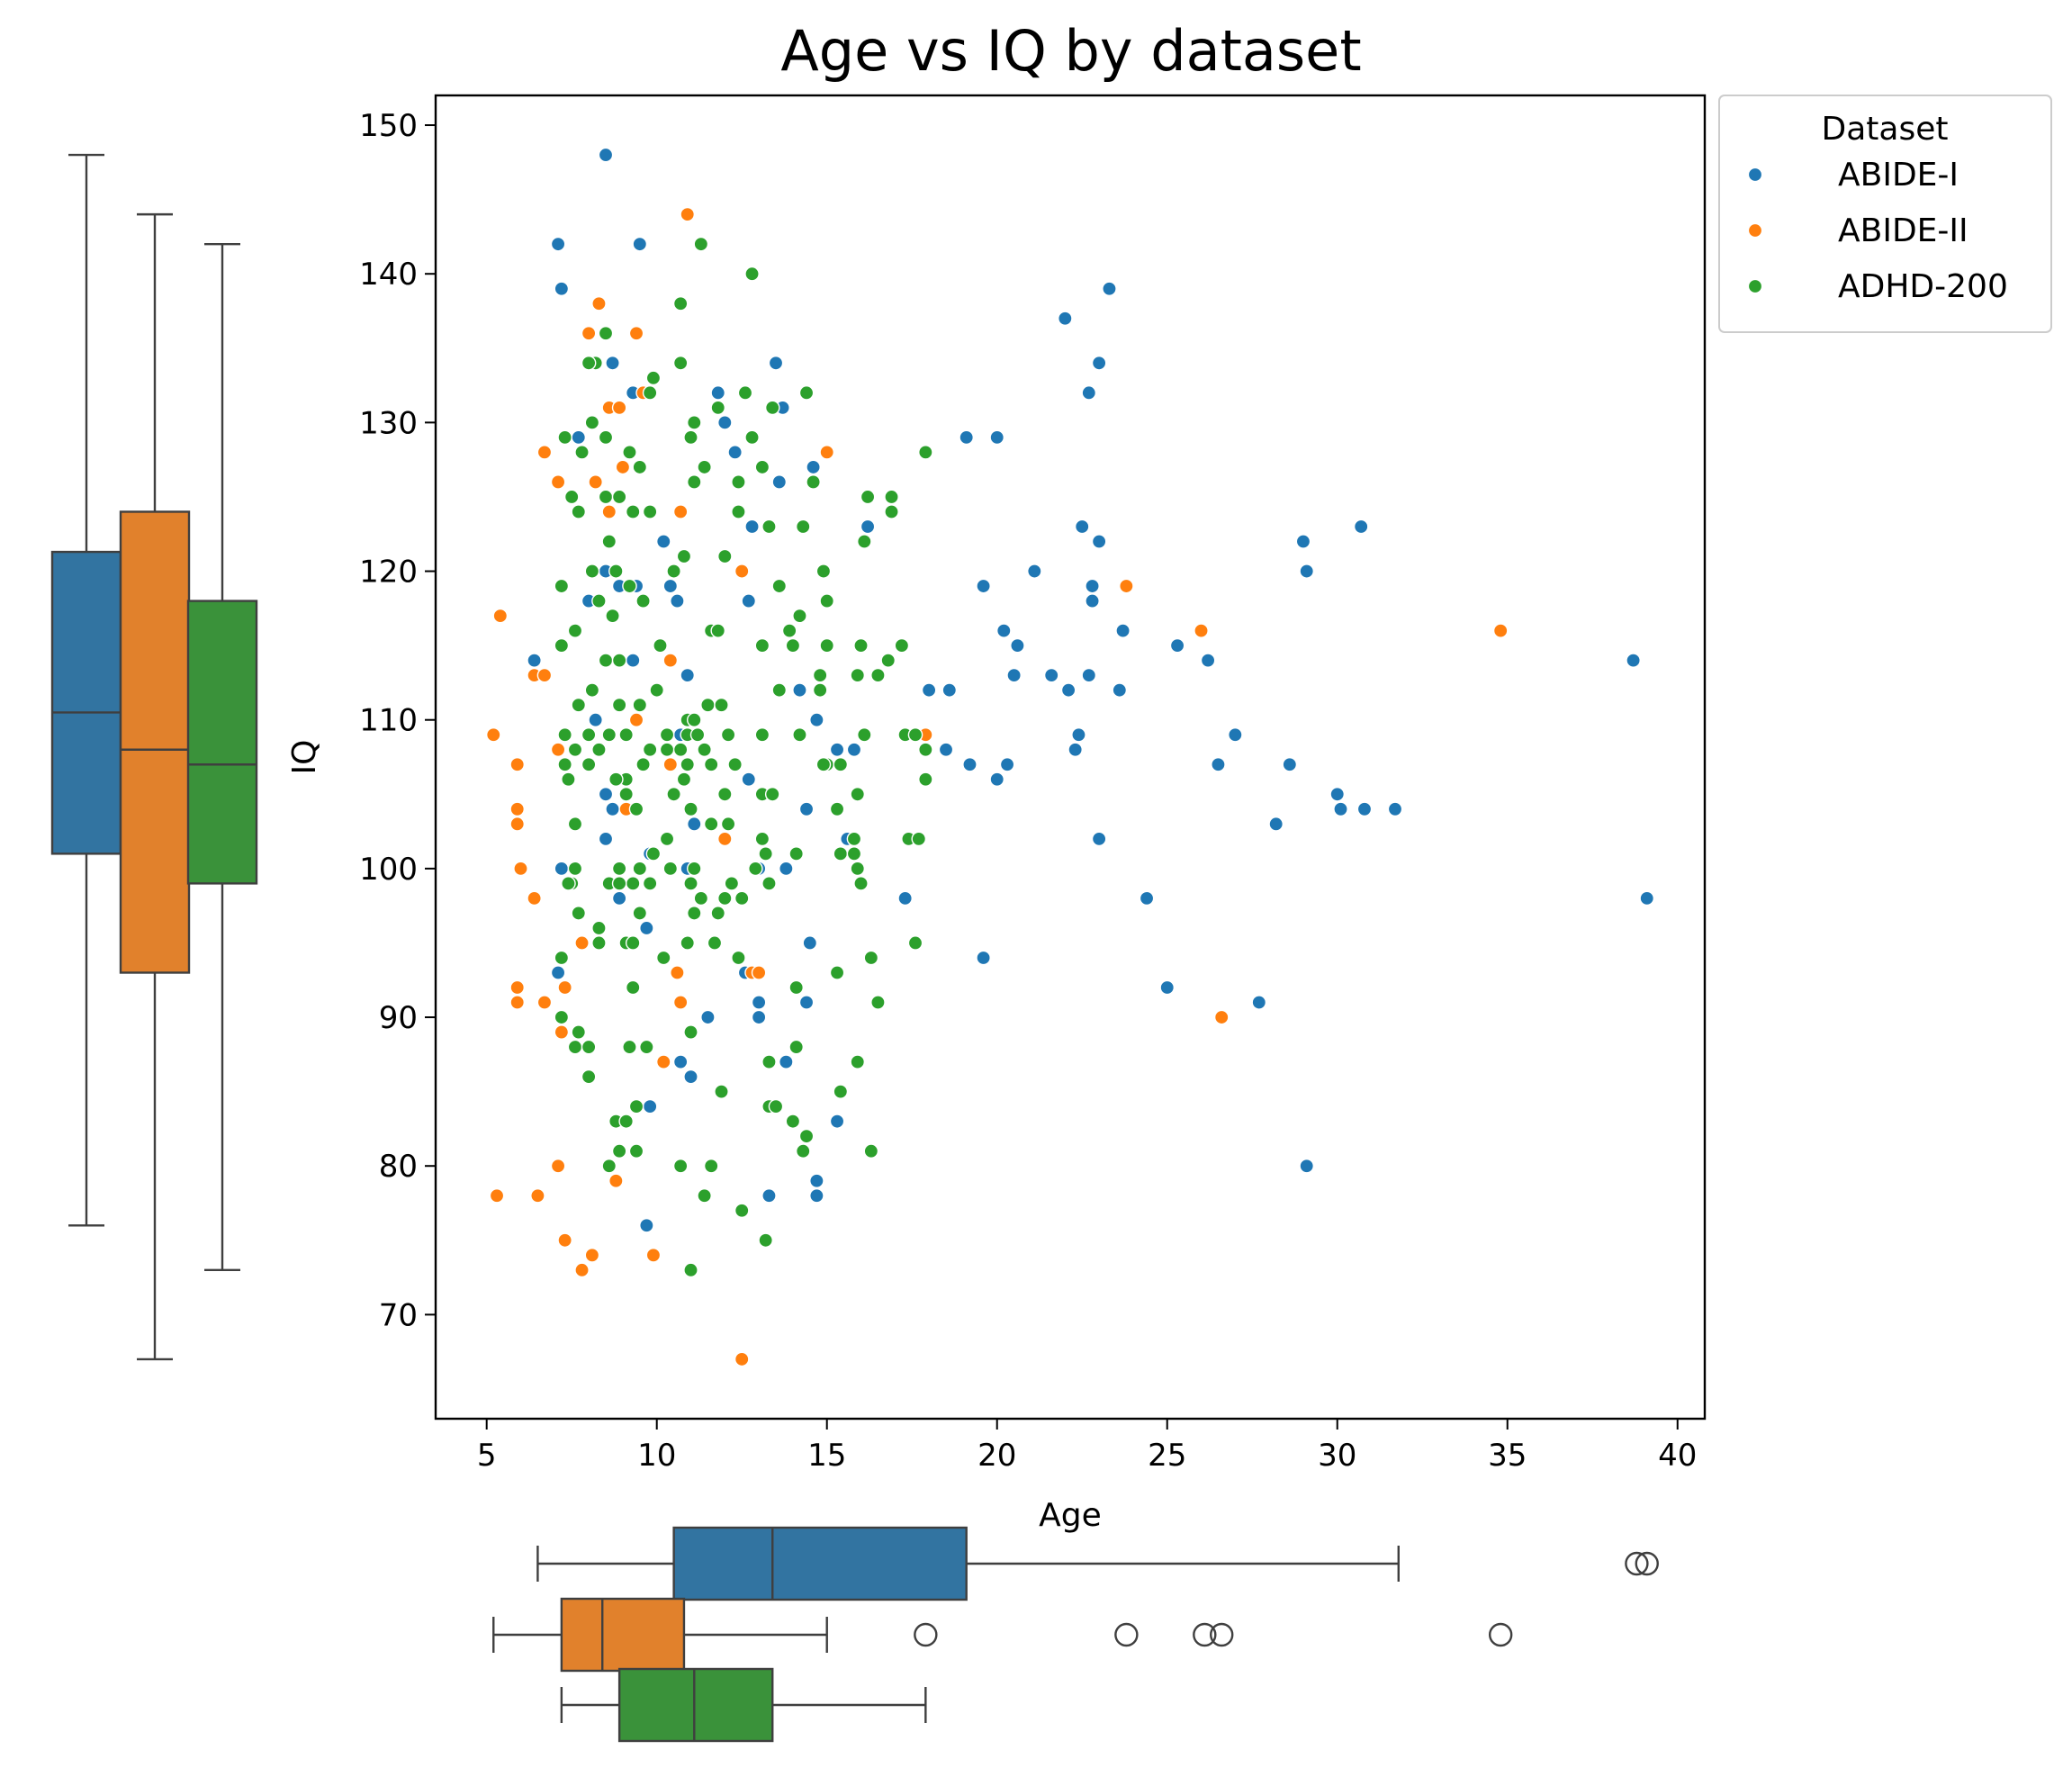  What do you see at coordinates (388, 870) in the screenshot?
I see `y-tick-label: 100` at bounding box center [388, 870].